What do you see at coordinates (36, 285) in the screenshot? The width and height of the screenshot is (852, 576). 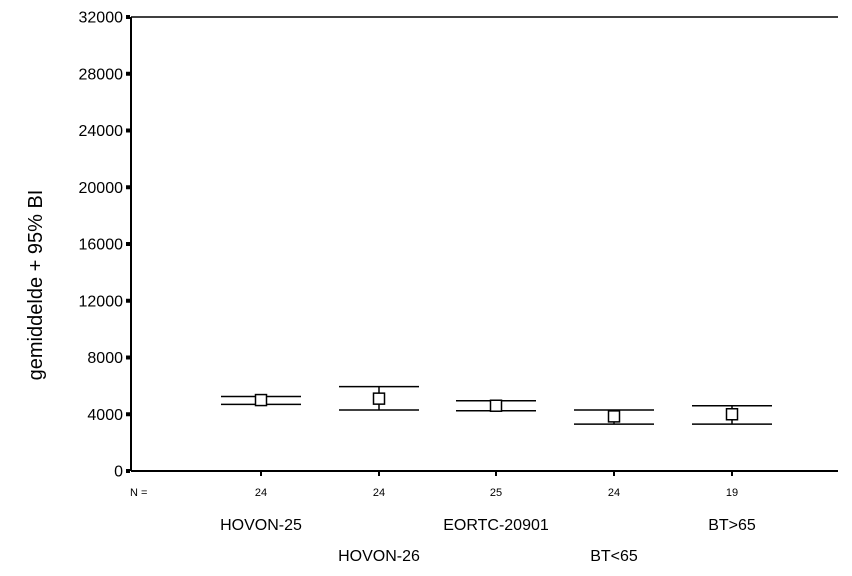 I see `y-axis-title: gemiddelde + 95% BI` at bounding box center [36, 285].